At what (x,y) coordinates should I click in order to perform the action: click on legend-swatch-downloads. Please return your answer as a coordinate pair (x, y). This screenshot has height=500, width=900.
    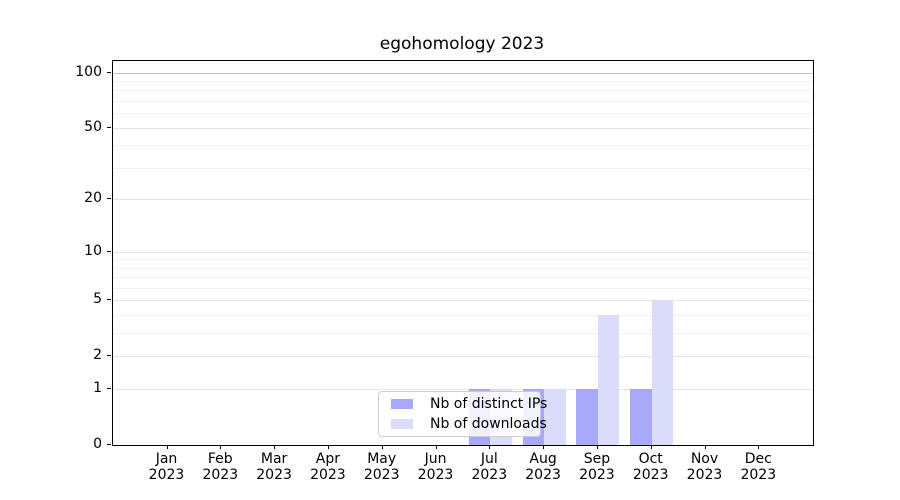
    Looking at the image, I should click on (402, 424).